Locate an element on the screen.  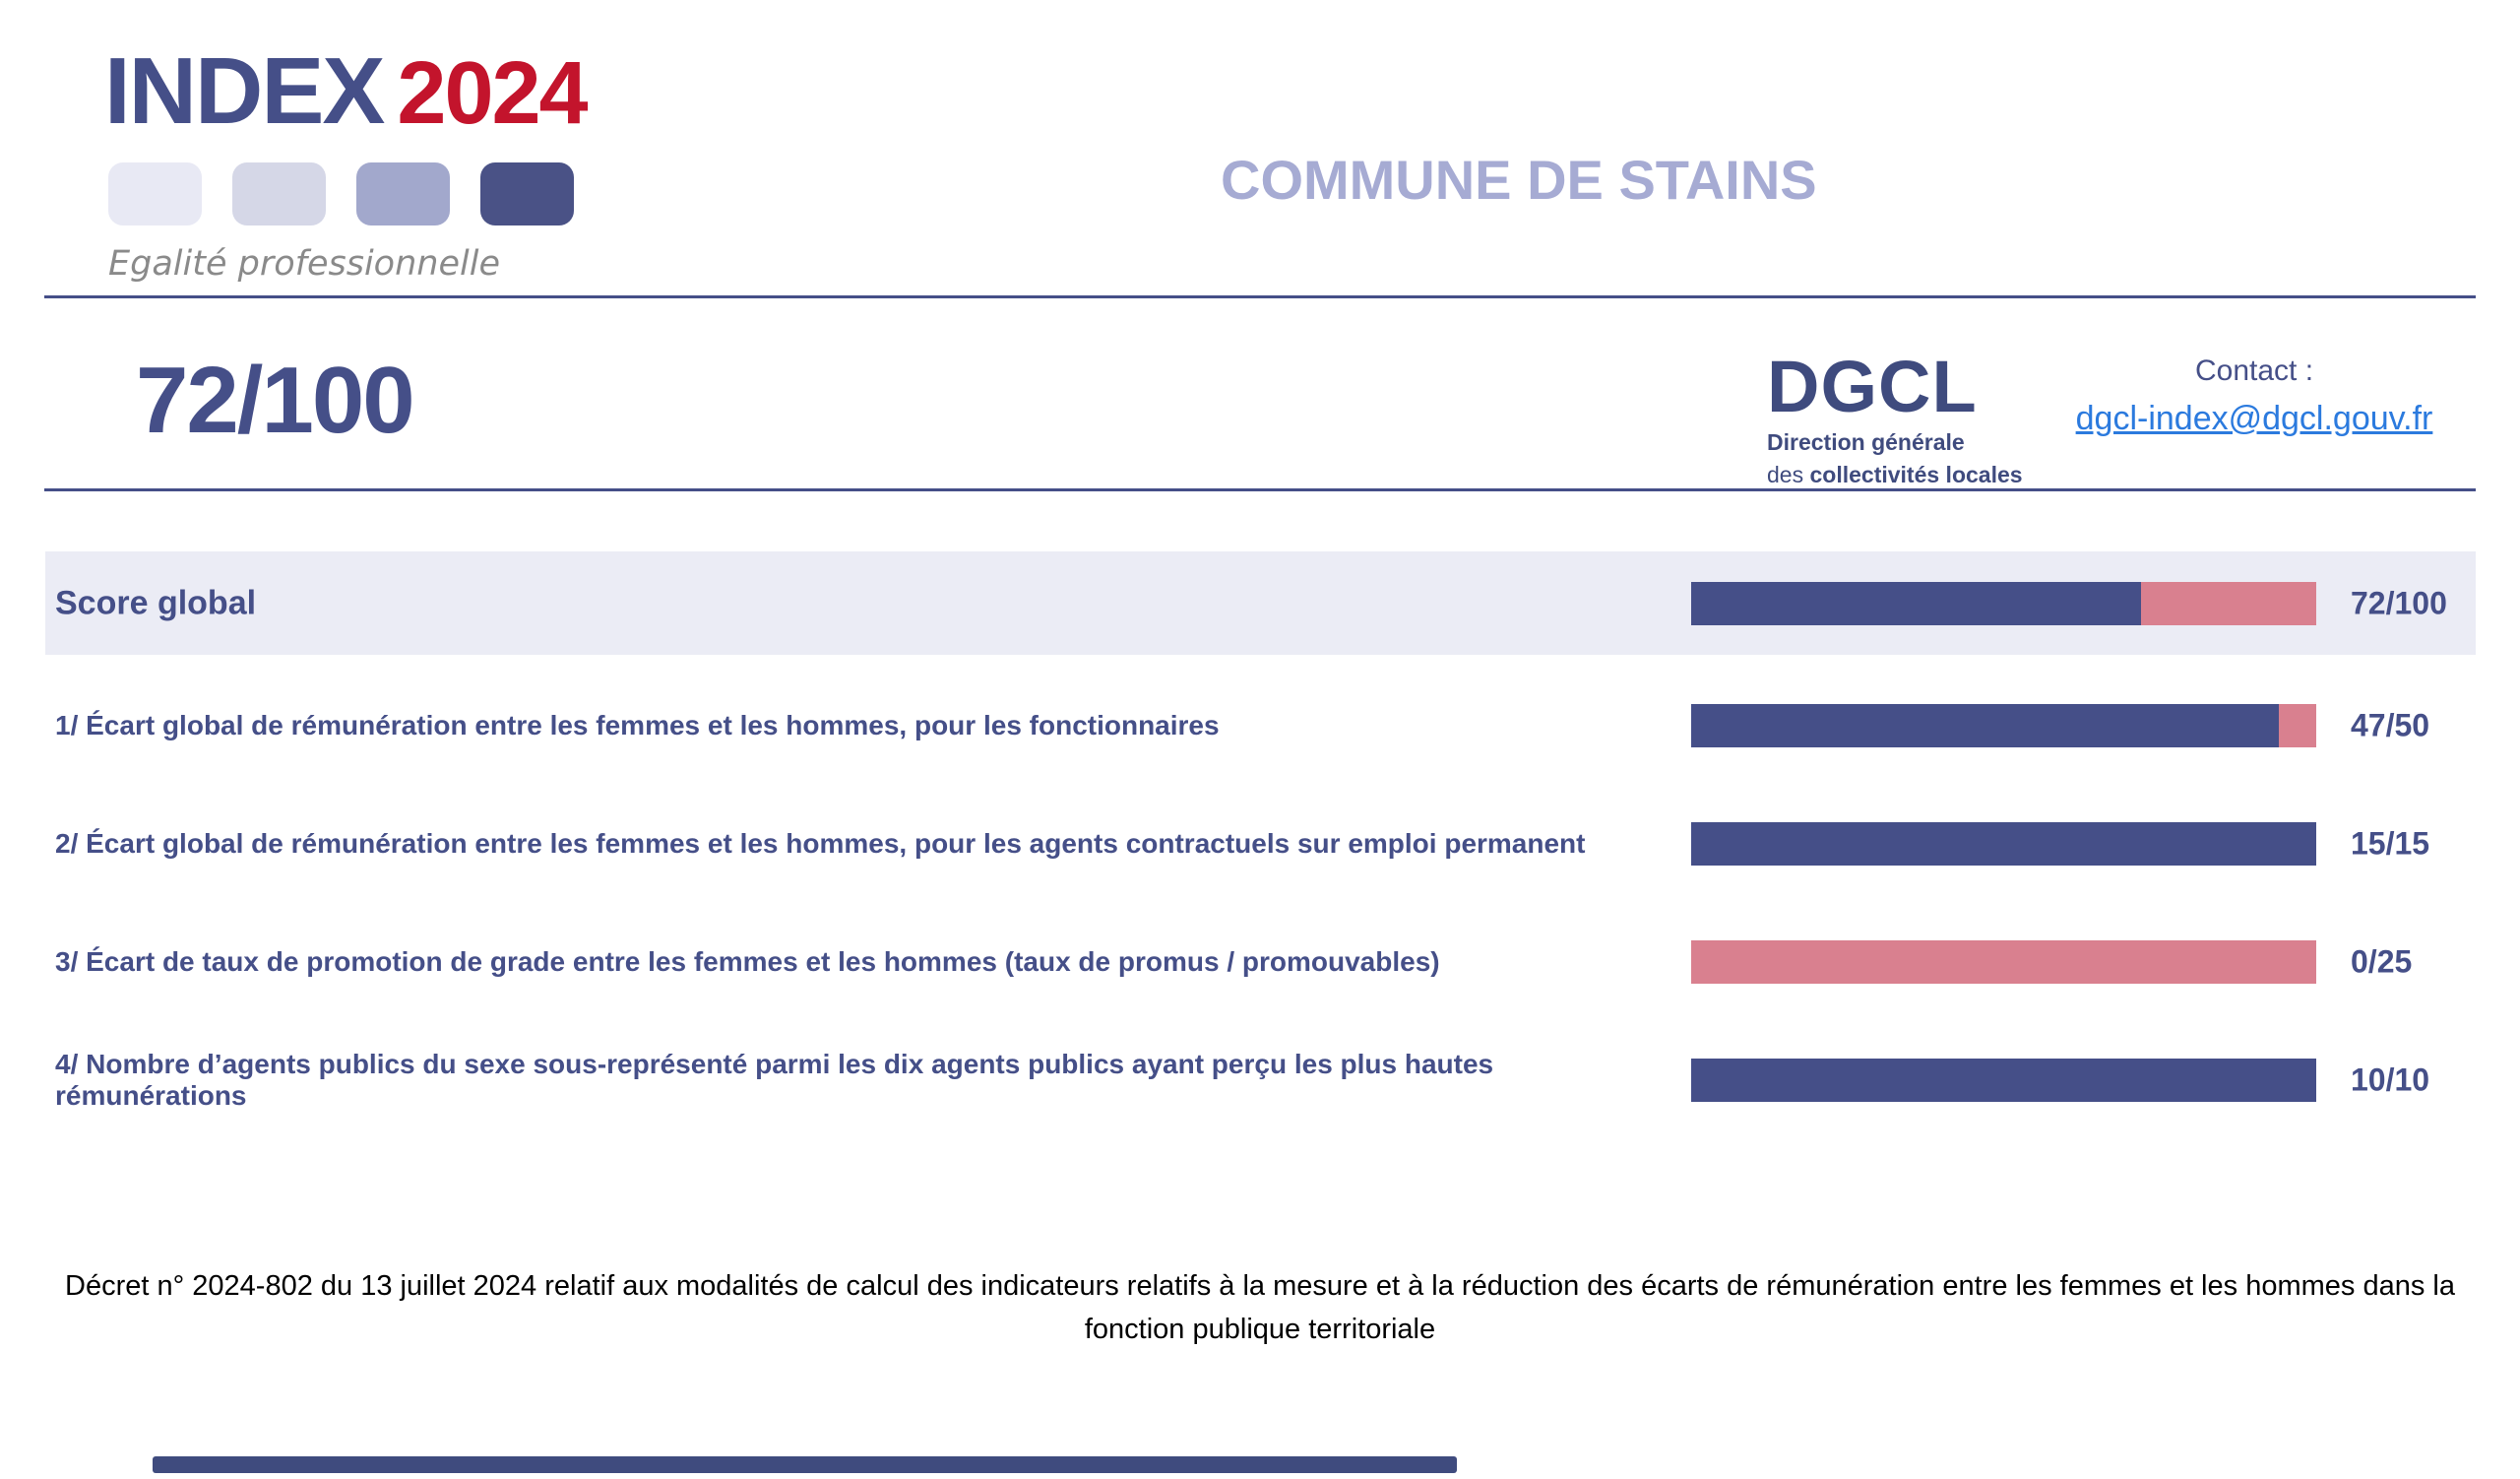
score-value: 0/25 is located at coordinates (2382, 962).